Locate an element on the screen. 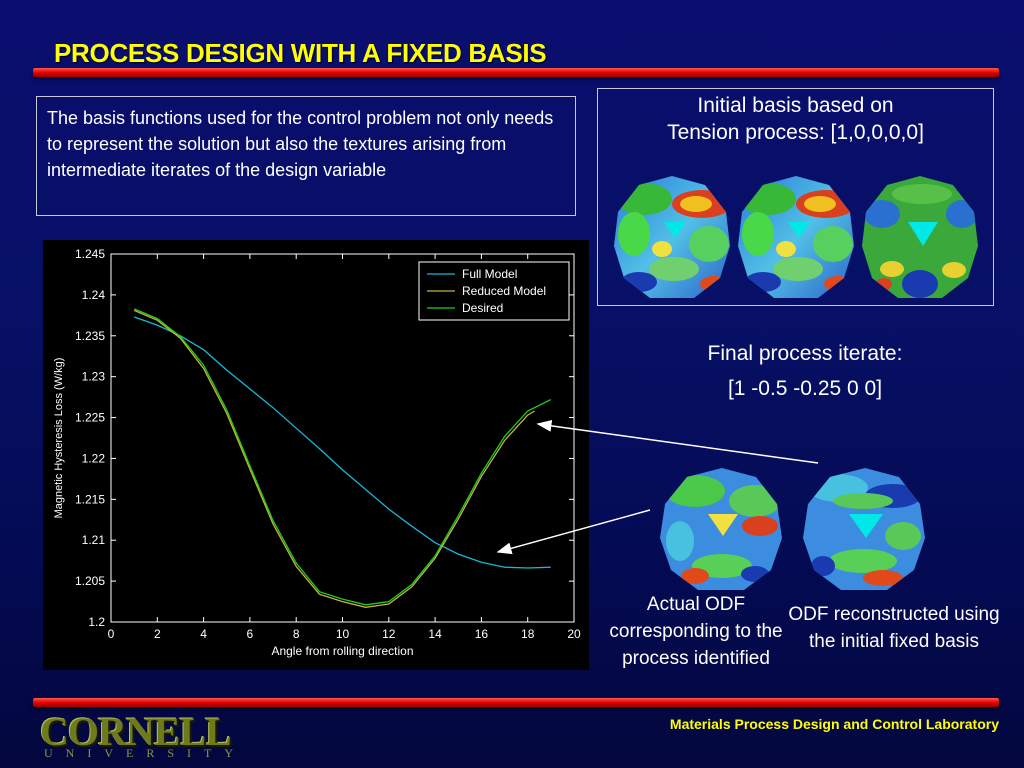  x-tick-label: 12 is located at coordinates (389, 634).